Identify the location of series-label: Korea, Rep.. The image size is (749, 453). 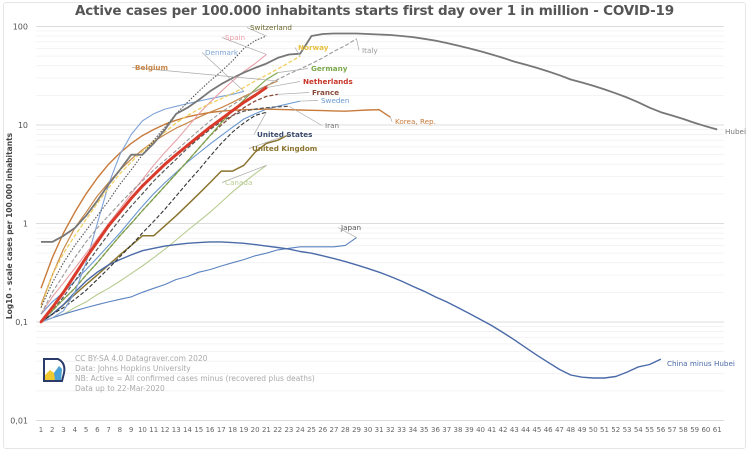
(415, 121).